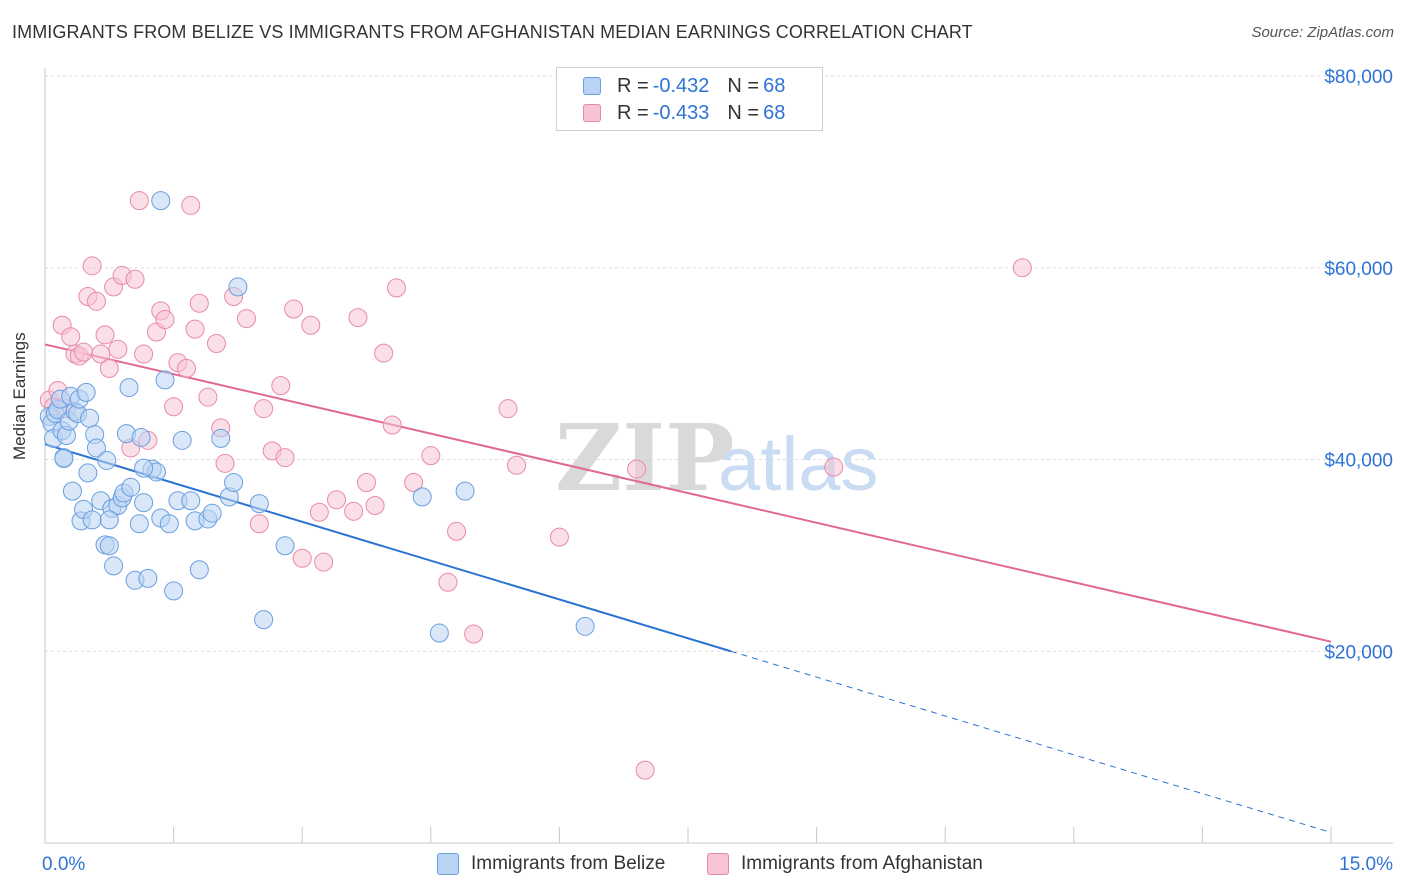 This screenshot has width=1406, height=892. Describe the element at coordinates (689, 99) in the screenshot. I see `stats-legend: R = -0.432 N = 68 R = -0.433 N = 68` at that location.